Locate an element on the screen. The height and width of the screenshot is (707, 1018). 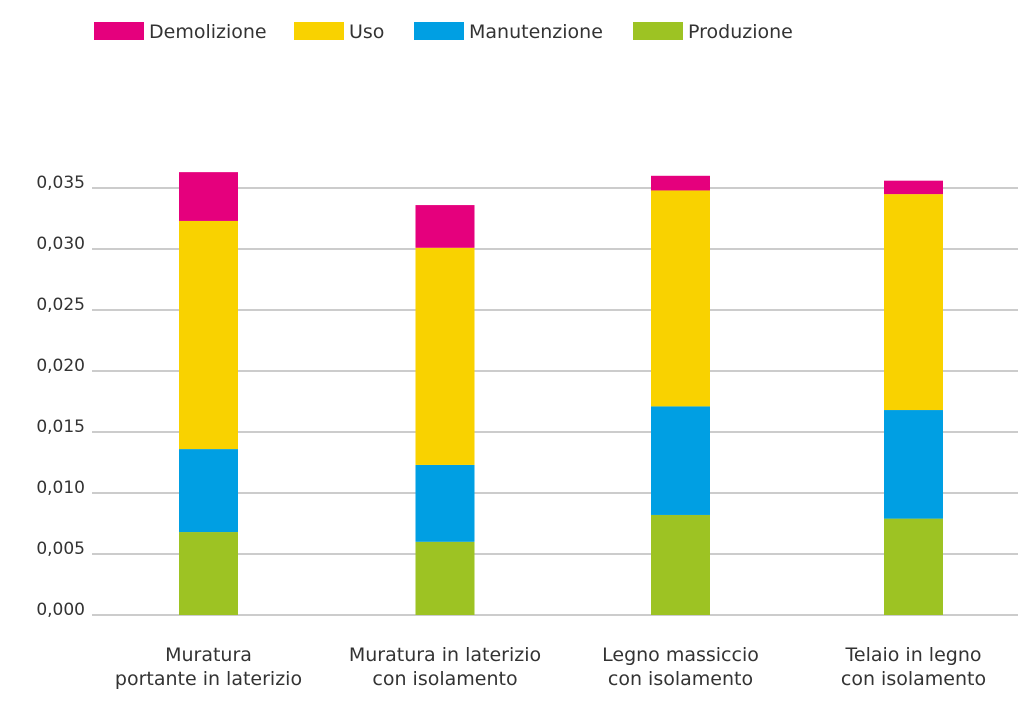
y-tick-label: 0,020 is located at coordinates (60, 366).